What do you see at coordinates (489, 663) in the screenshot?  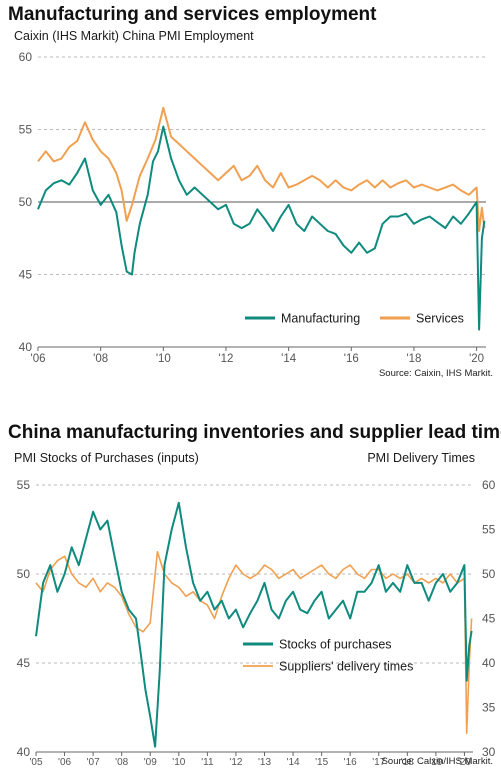 I see `right-y-tick-label: 40` at bounding box center [489, 663].